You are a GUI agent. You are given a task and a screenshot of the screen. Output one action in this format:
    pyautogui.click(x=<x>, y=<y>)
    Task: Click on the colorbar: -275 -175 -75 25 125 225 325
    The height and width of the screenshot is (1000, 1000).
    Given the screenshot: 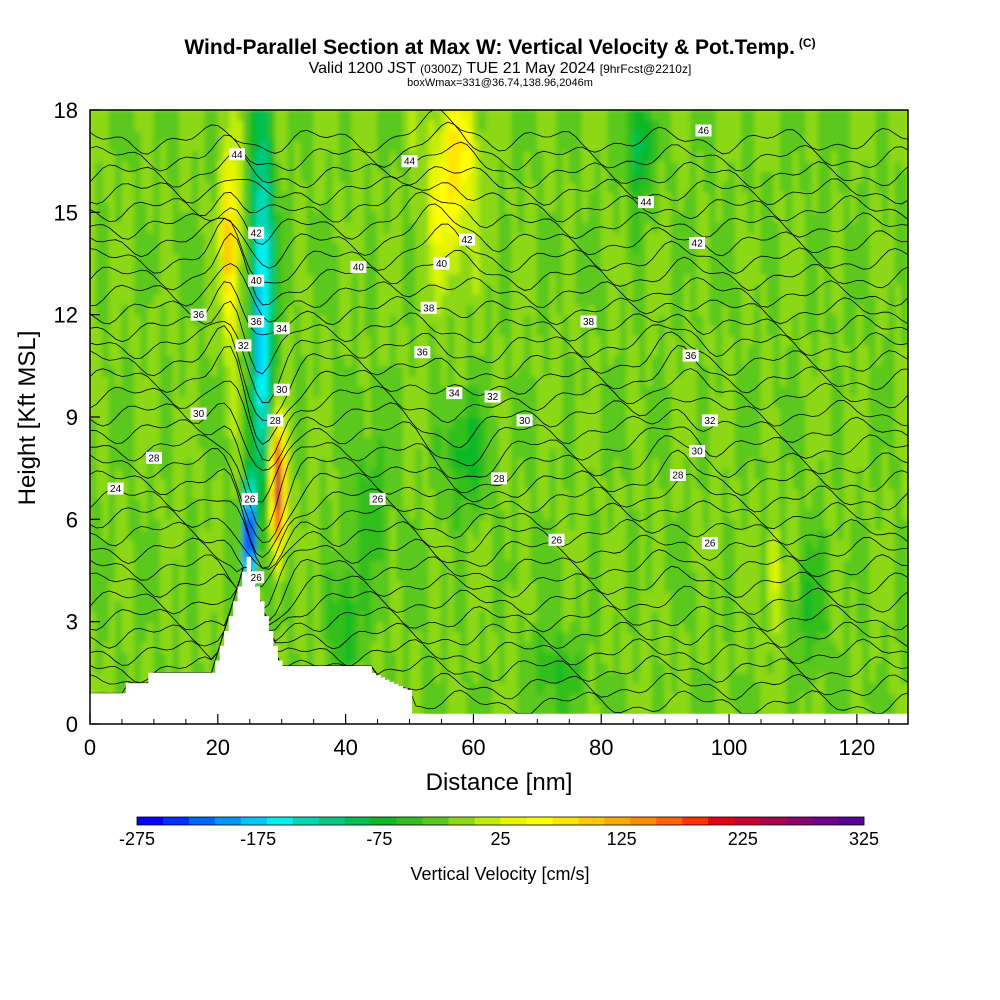 What is the action you would take?
    pyautogui.click(x=499, y=832)
    